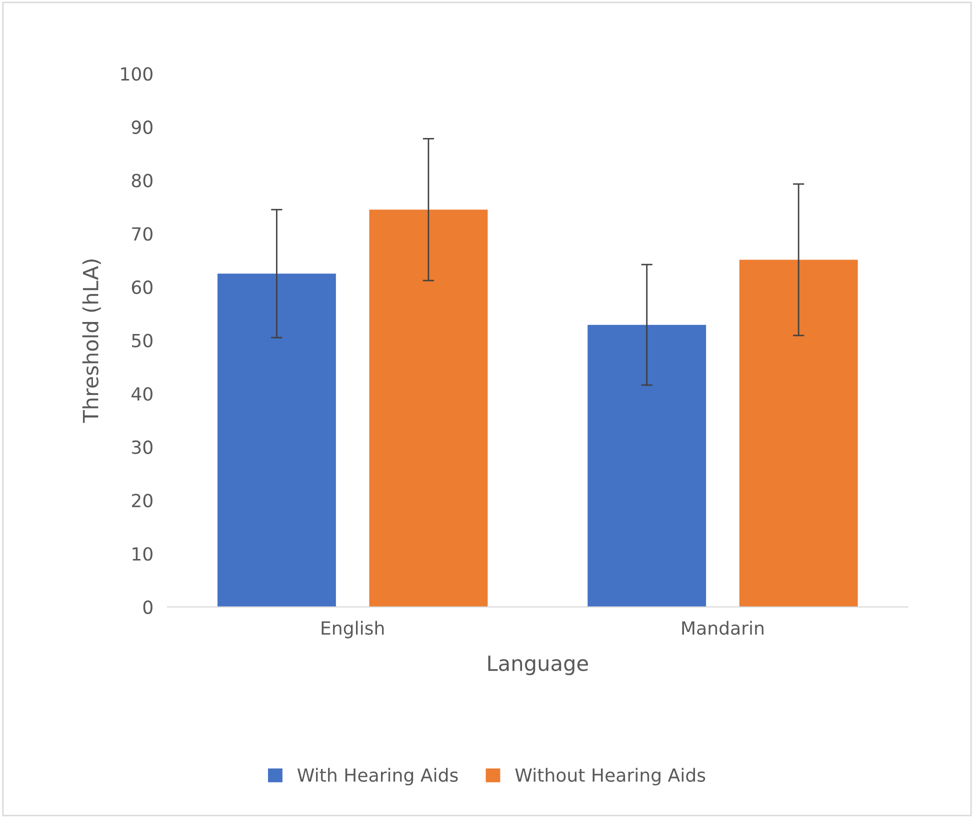  Describe the element at coordinates (142, 234) in the screenshot. I see `y-tick-label: 70` at that location.